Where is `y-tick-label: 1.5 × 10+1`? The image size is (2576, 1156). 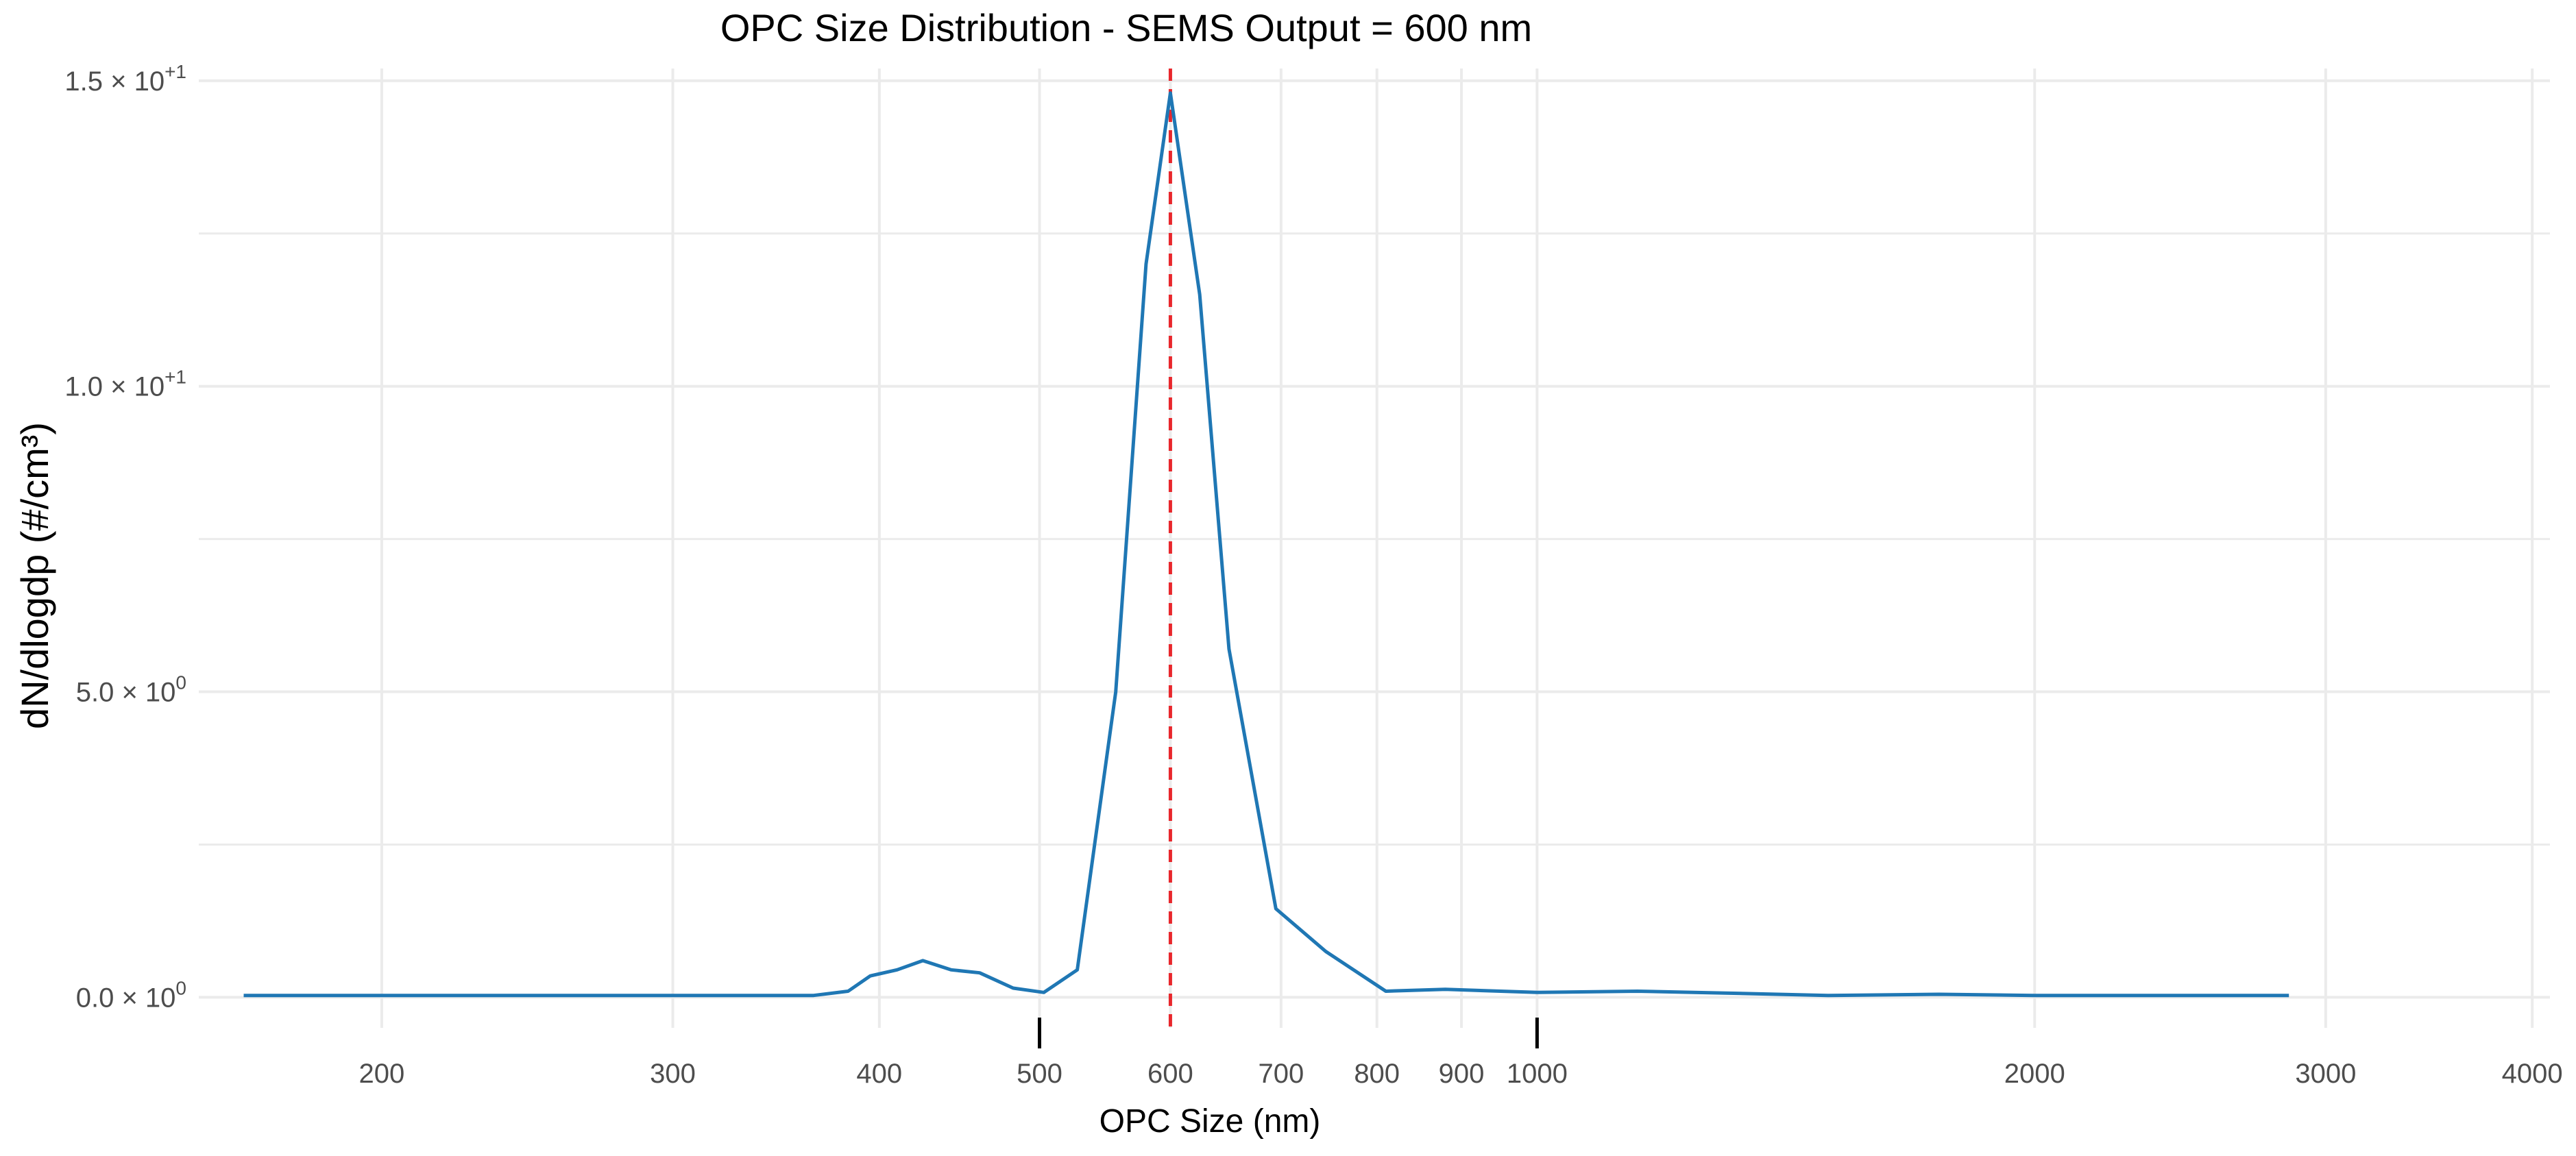
y-tick-label: 1.5 × 10+1 is located at coordinates (125, 79).